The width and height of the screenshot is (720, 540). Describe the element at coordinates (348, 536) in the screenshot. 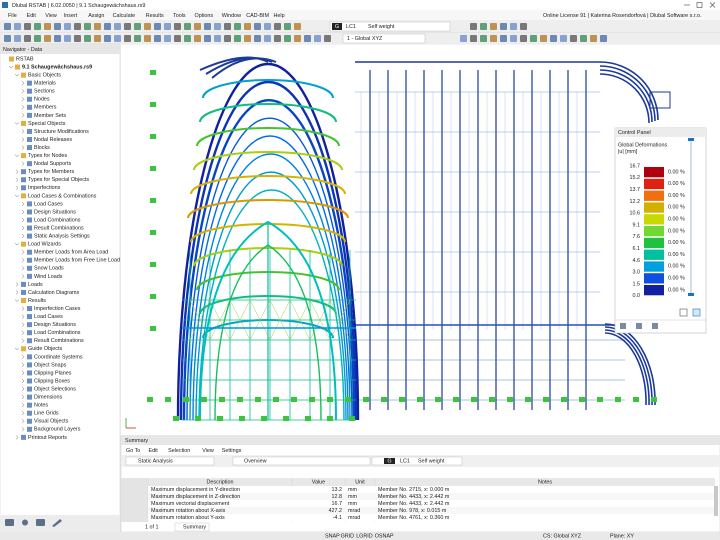

I see `status-toggle: GRID` at that location.